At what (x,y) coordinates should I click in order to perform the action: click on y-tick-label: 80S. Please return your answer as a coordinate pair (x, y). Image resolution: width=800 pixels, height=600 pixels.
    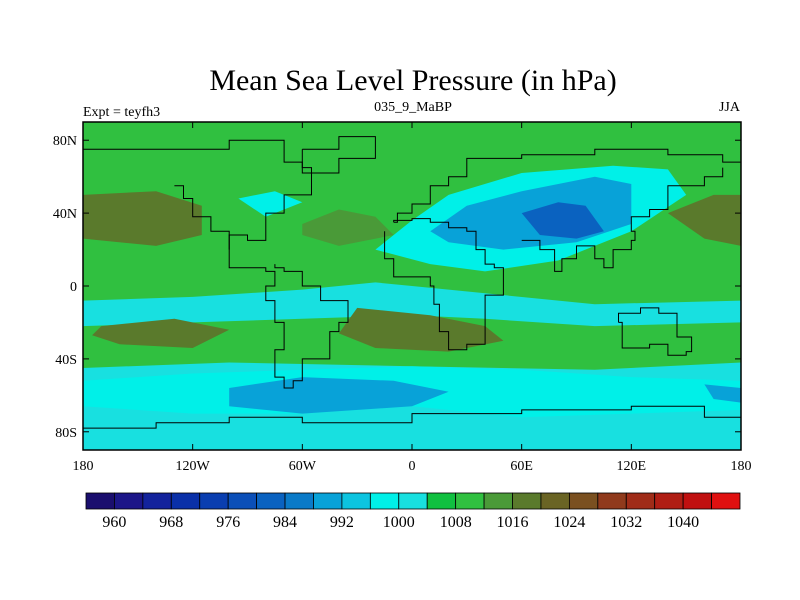
    Looking at the image, I should click on (66, 433).